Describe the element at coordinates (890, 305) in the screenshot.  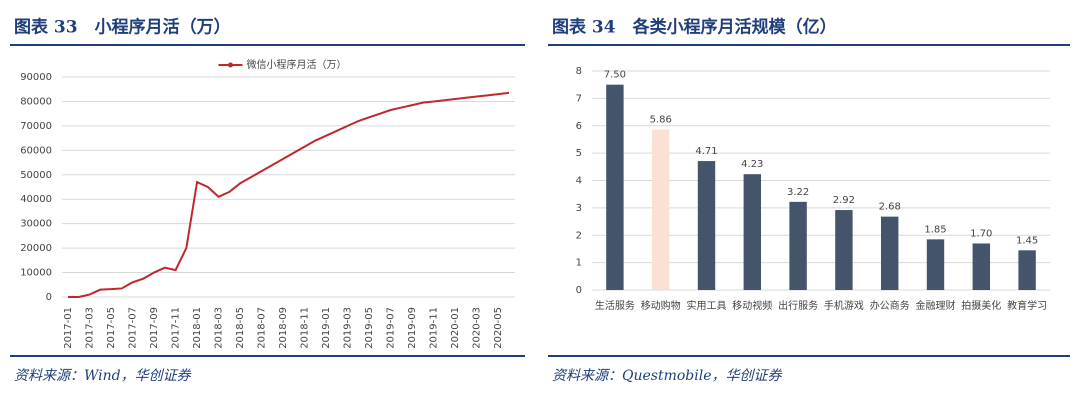
I see `x-tick-label: 办公商务` at that location.